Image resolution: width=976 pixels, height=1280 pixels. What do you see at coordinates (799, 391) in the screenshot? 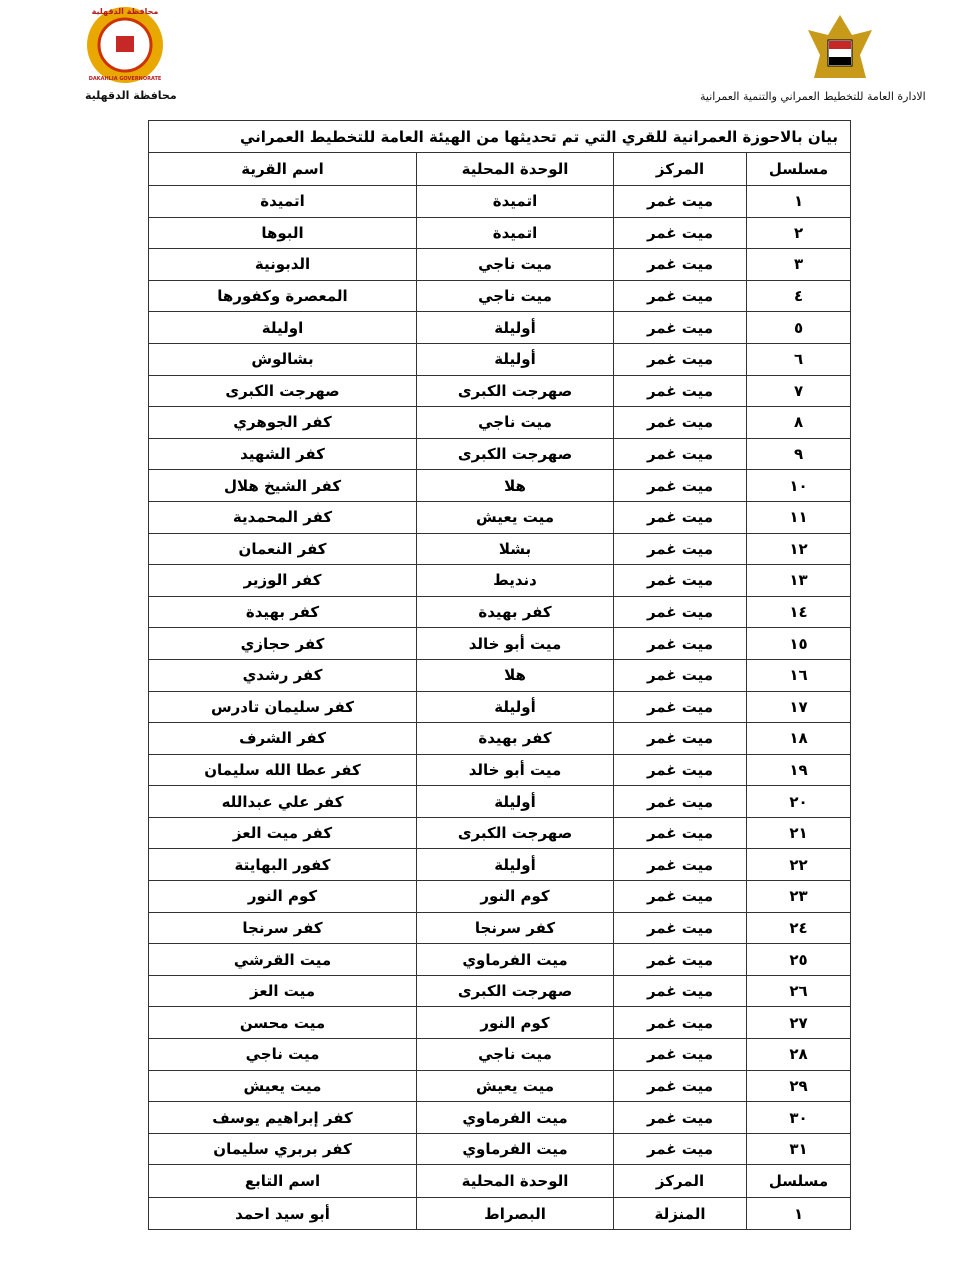
I see `cell: ٧` at bounding box center [799, 391].